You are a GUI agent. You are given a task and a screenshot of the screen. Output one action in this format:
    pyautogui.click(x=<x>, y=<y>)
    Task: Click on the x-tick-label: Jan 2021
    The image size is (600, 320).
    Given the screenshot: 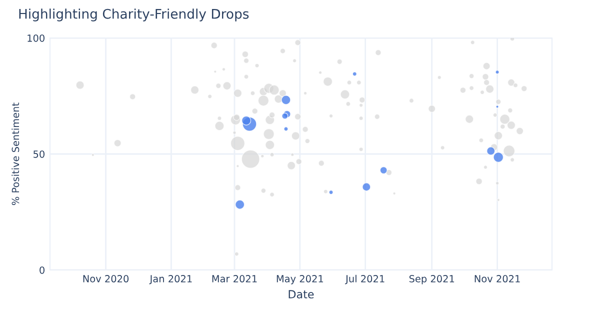 What is the action you would take?
    pyautogui.click(x=170, y=279)
    